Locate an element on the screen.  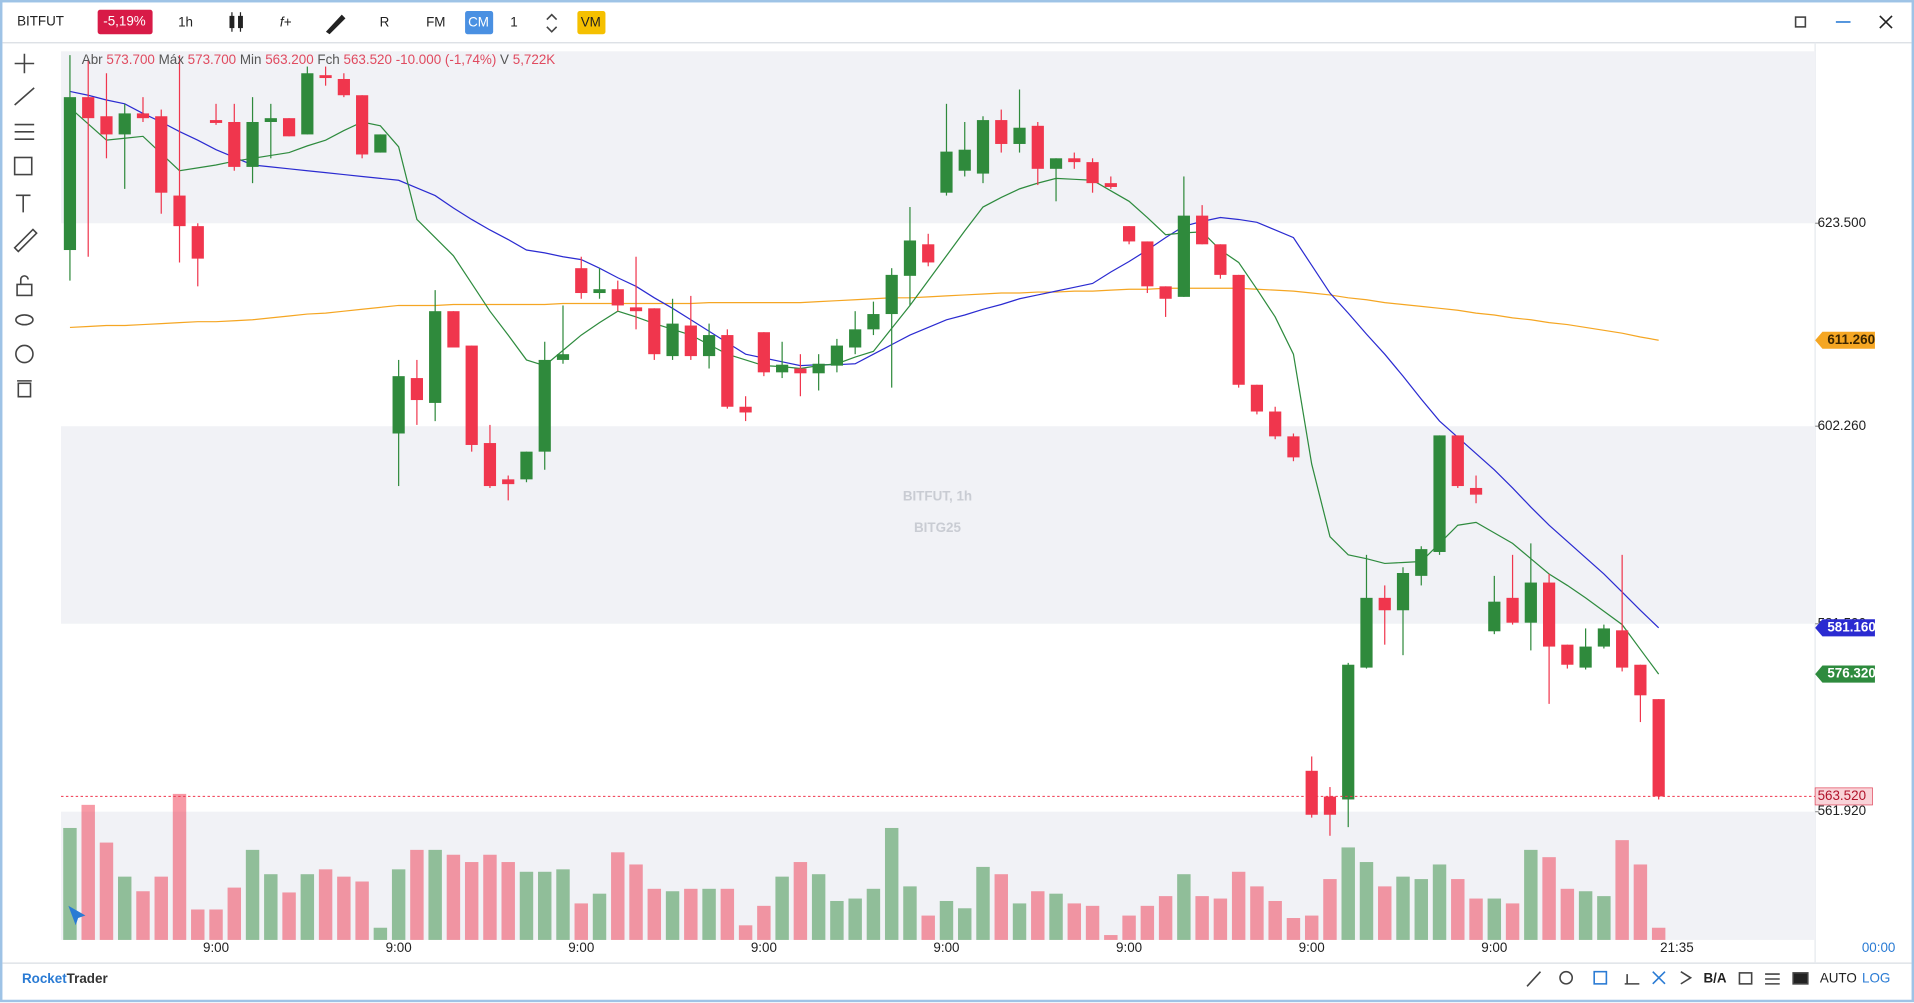
ba-button: B/A is located at coordinates (1714, 978).